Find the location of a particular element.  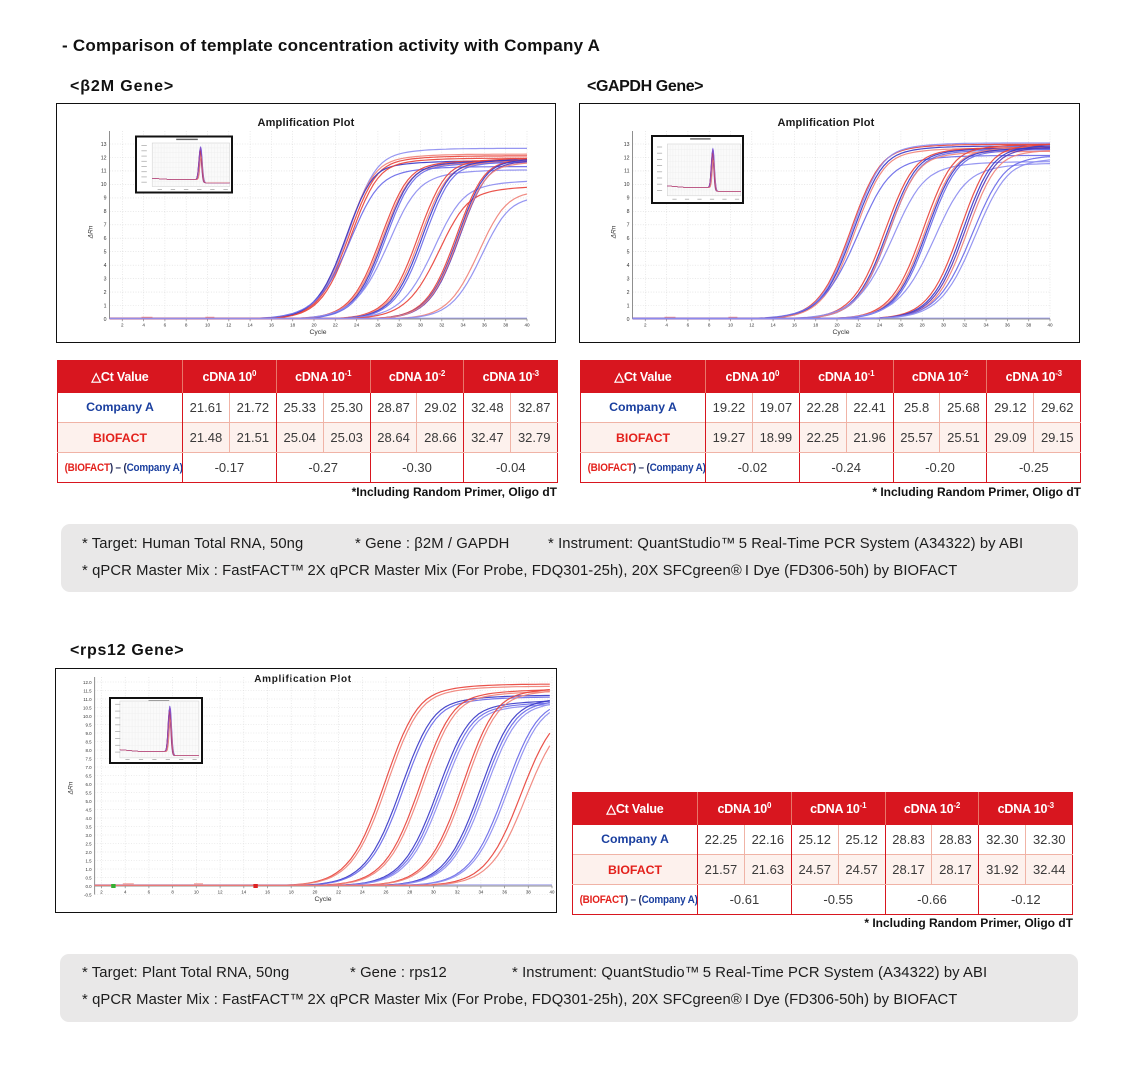

svg-text: 10.0 is located at coordinates (87, 716).